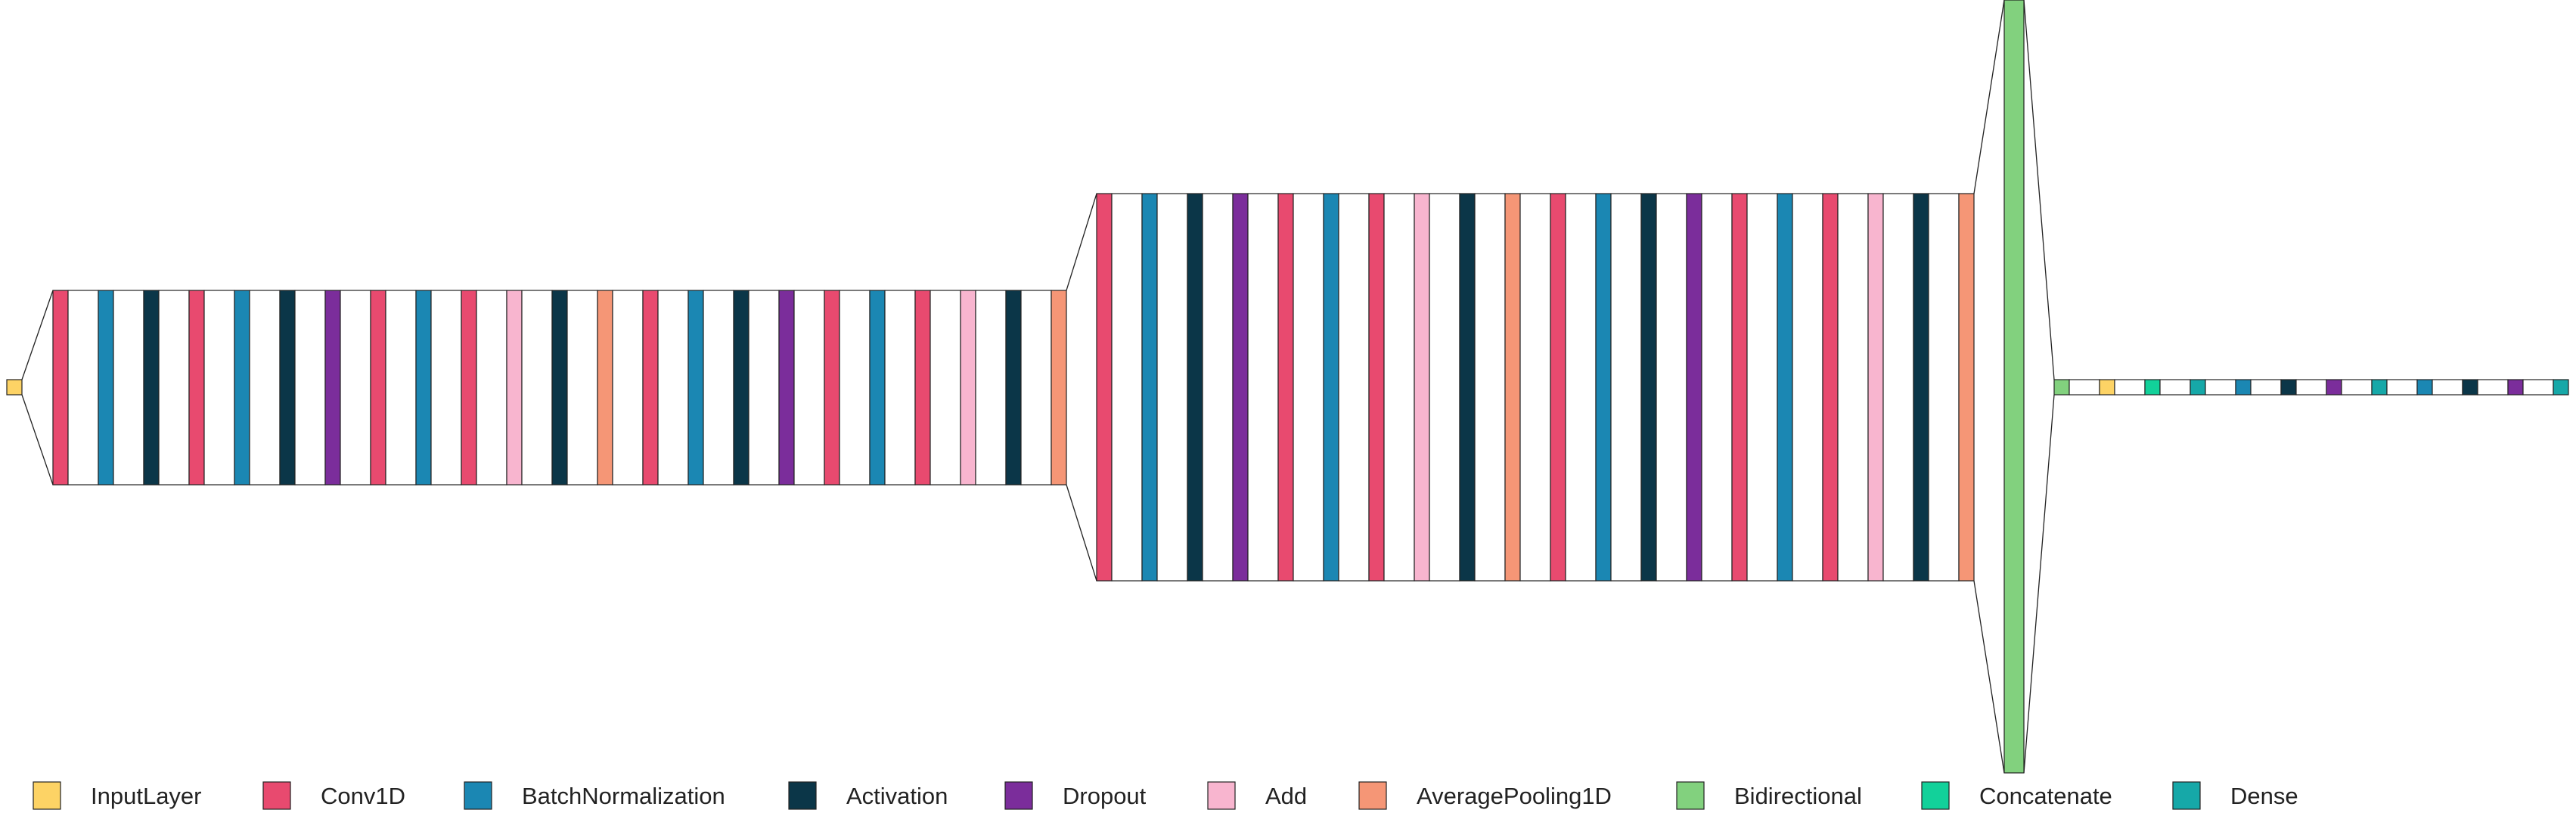 This screenshot has height=816, width=2576. I want to click on connector-input-stage-to-stage-1-bottom, so click(37, 440).